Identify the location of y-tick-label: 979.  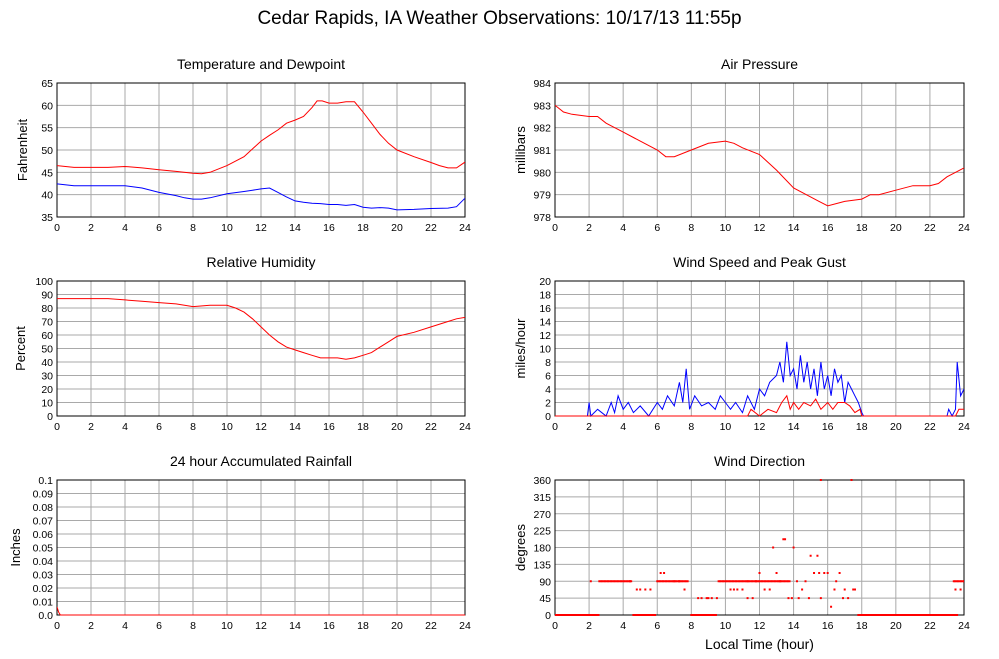
(542, 196).